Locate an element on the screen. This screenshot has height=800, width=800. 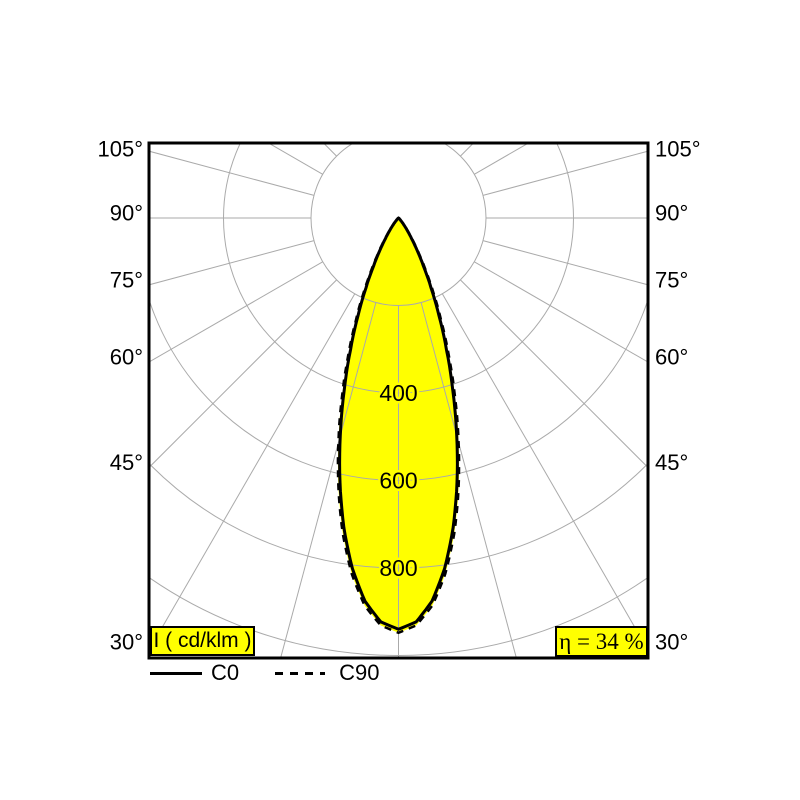
efficiency-box: η = 34 % is located at coordinates (601, 641).